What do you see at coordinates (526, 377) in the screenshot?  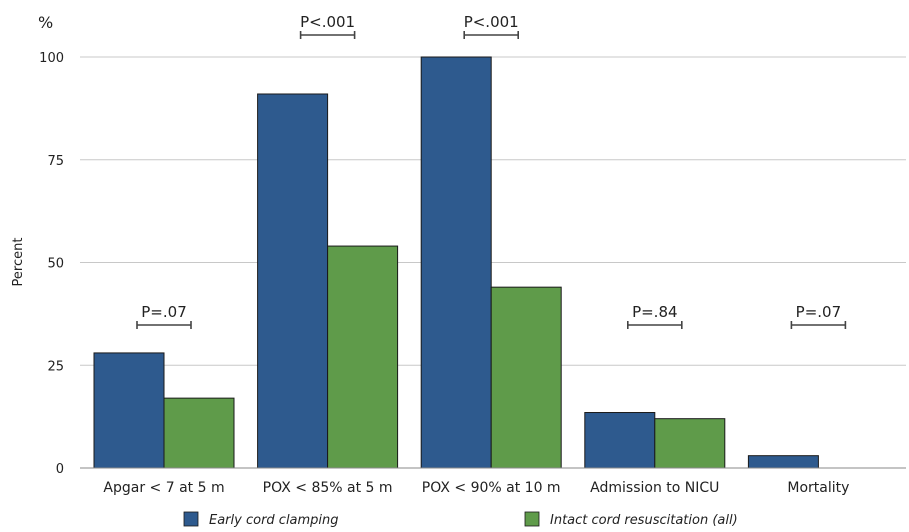 I see `bar-intact-cord-resuscitation-all-pox-90-at-10-m` at bounding box center [526, 377].